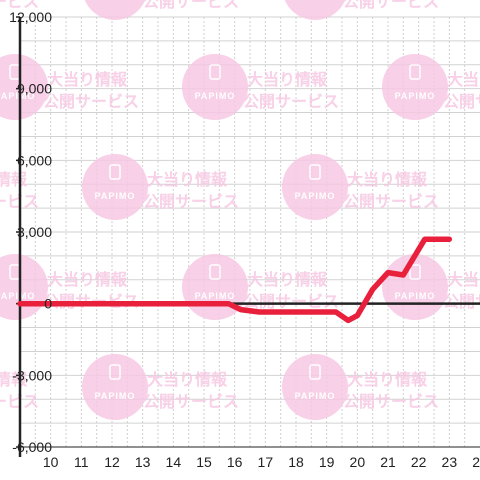 Image resolution: width=480 pixels, height=480 pixels. I want to click on x-tick-label: 18, so click(296, 462).